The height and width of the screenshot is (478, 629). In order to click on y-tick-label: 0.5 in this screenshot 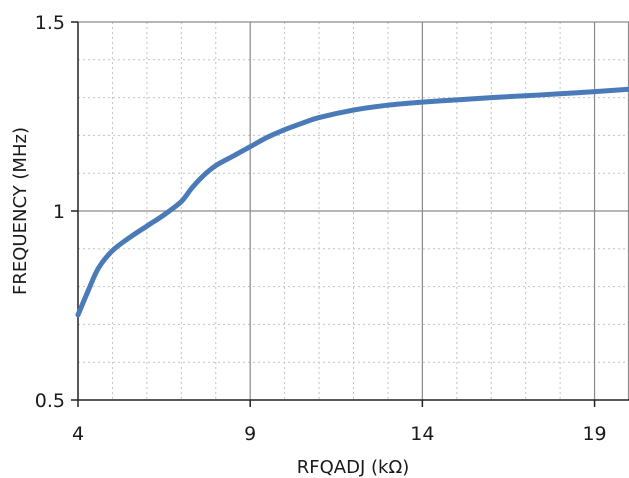, I will do `click(50, 401)`.